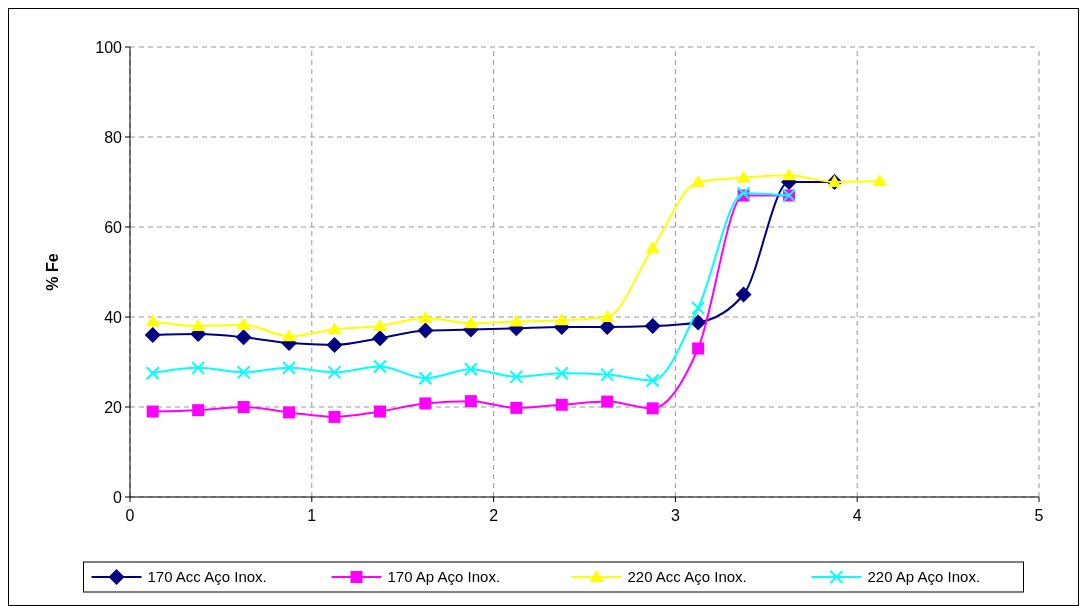 The width and height of the screenshot is (1087, 606). I want to click on legend-label: 220 Ap Aço Inox., so click(924, 577).